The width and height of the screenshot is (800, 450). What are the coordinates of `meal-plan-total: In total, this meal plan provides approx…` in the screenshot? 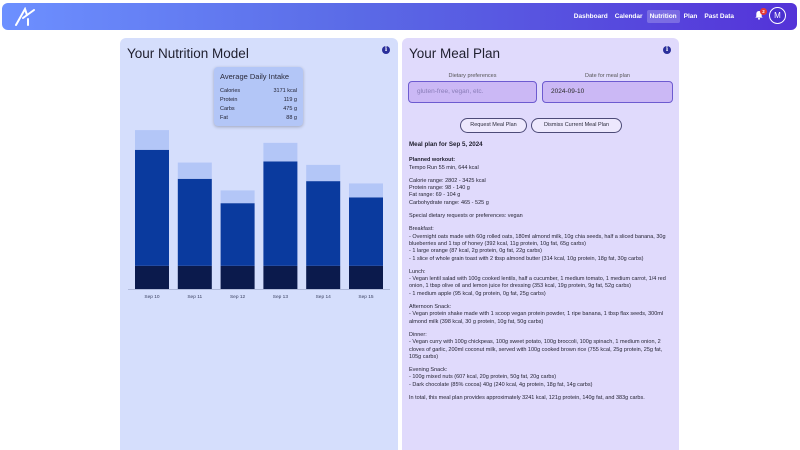 It's located at (527, 398).